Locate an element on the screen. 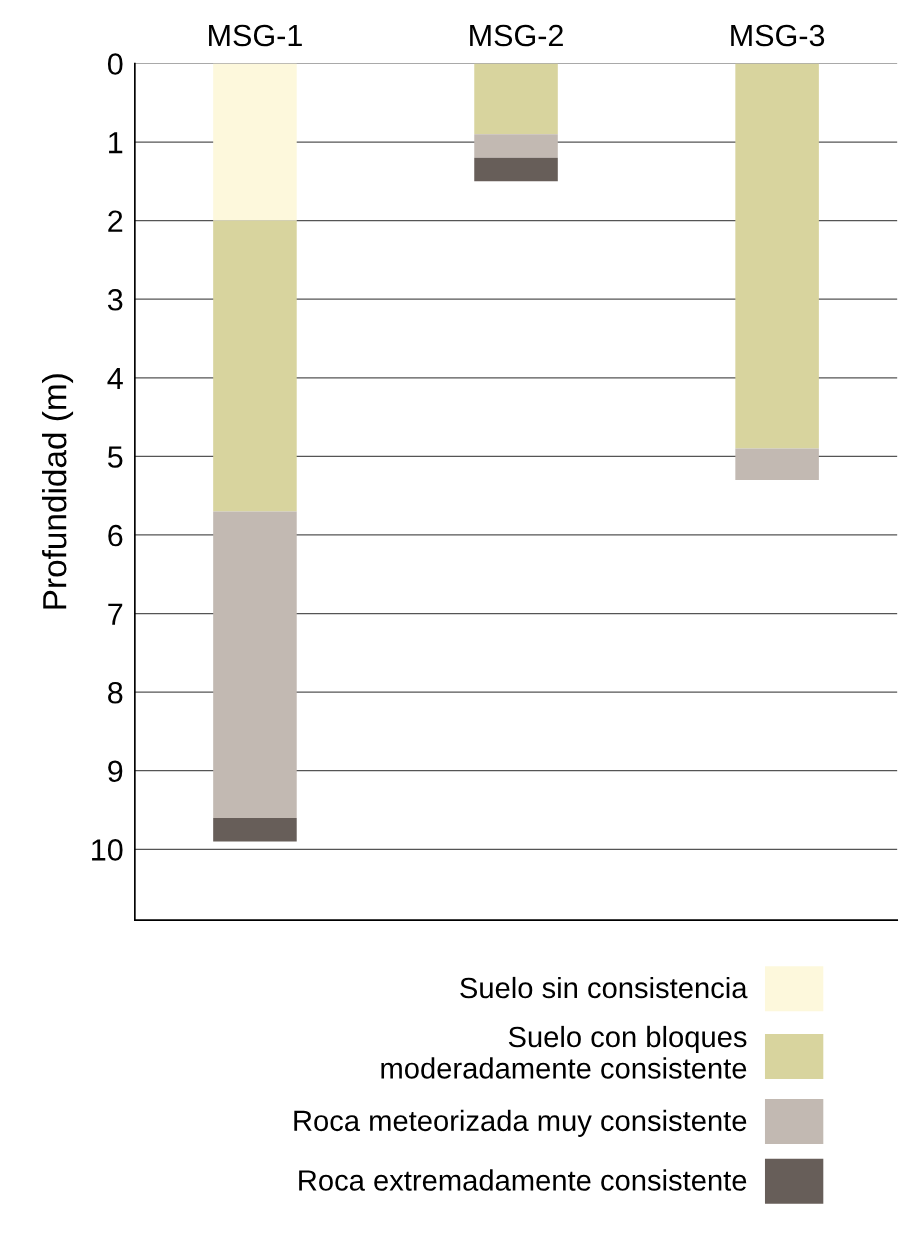  y-tick-label: 8 is located at coordinates (115, 692).